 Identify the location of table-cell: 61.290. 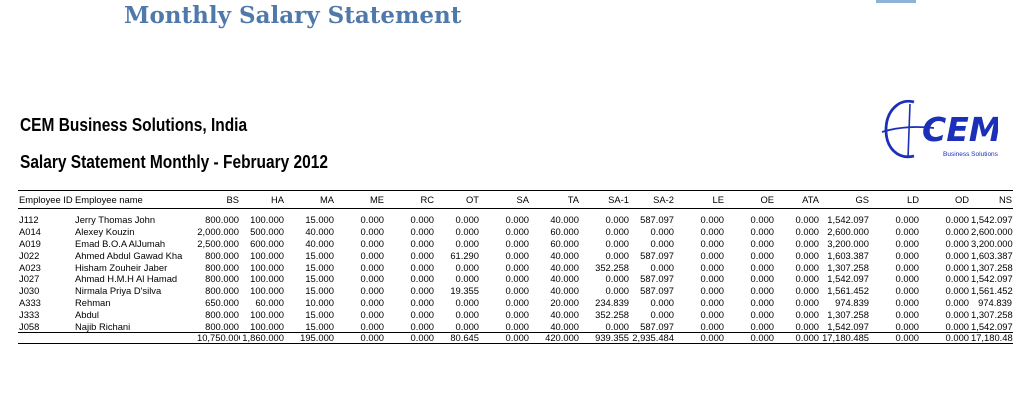
(464, 255).